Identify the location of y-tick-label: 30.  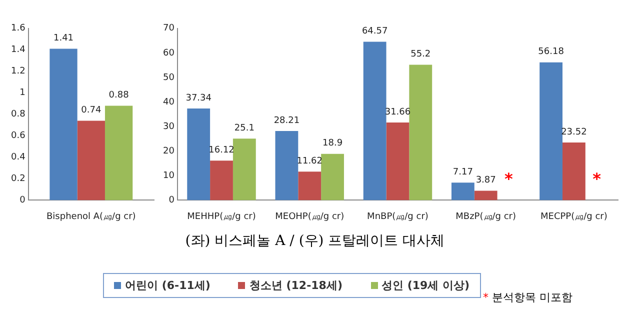
(169, 127).